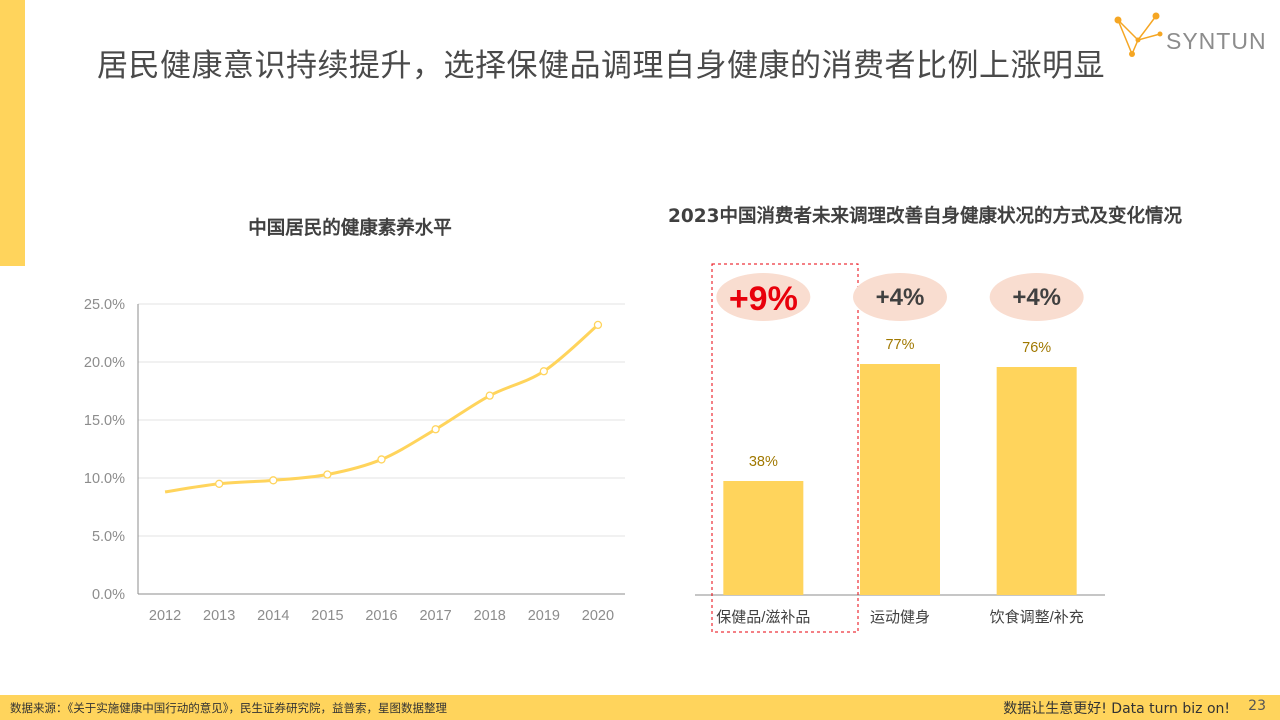 The image size is (1280, 720). I want to click on bar-value-label: 76%, so click(1036, 348).